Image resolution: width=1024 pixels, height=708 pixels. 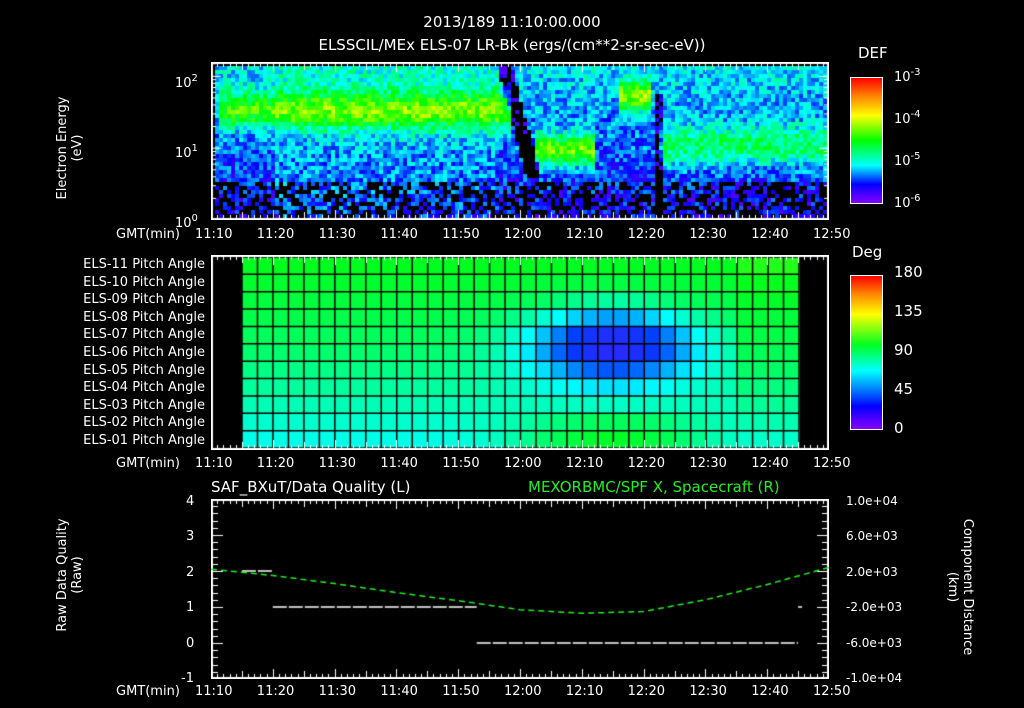 What do you see at coordinates (872, 572) in the screenshot?
I see `right-tick-2e3: 2.0e+03` at bounding box center [872, 572].